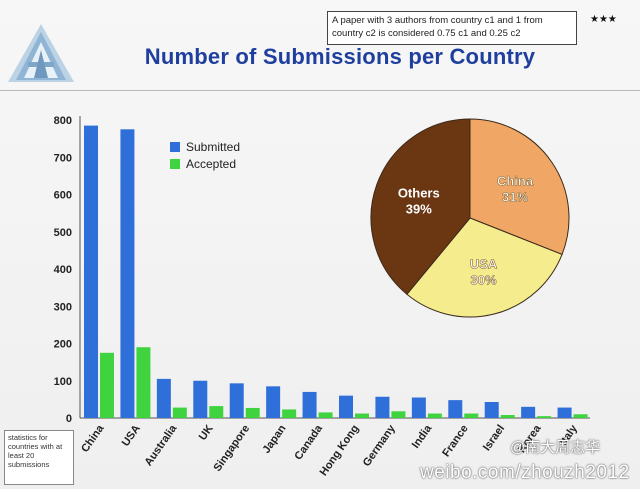 This screenshot has width=640, height=489. Describe the element at coordinates (160, 445) in the screenshot. I see `x-tick-label: Australia` at that location.